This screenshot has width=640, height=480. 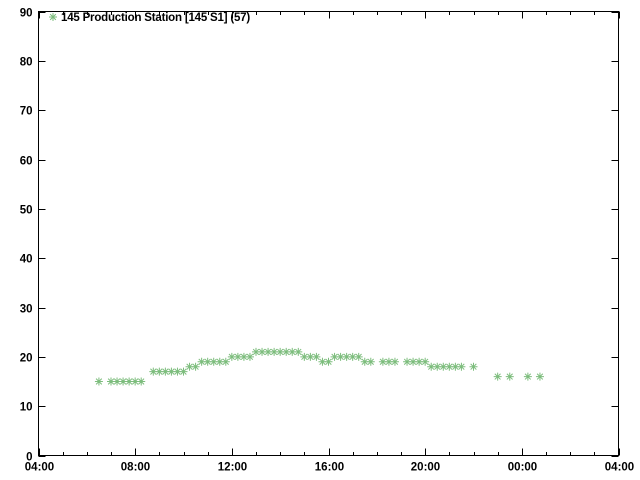 I want to click on y-axis-tick-label: 10, so click(x=26, y=408).